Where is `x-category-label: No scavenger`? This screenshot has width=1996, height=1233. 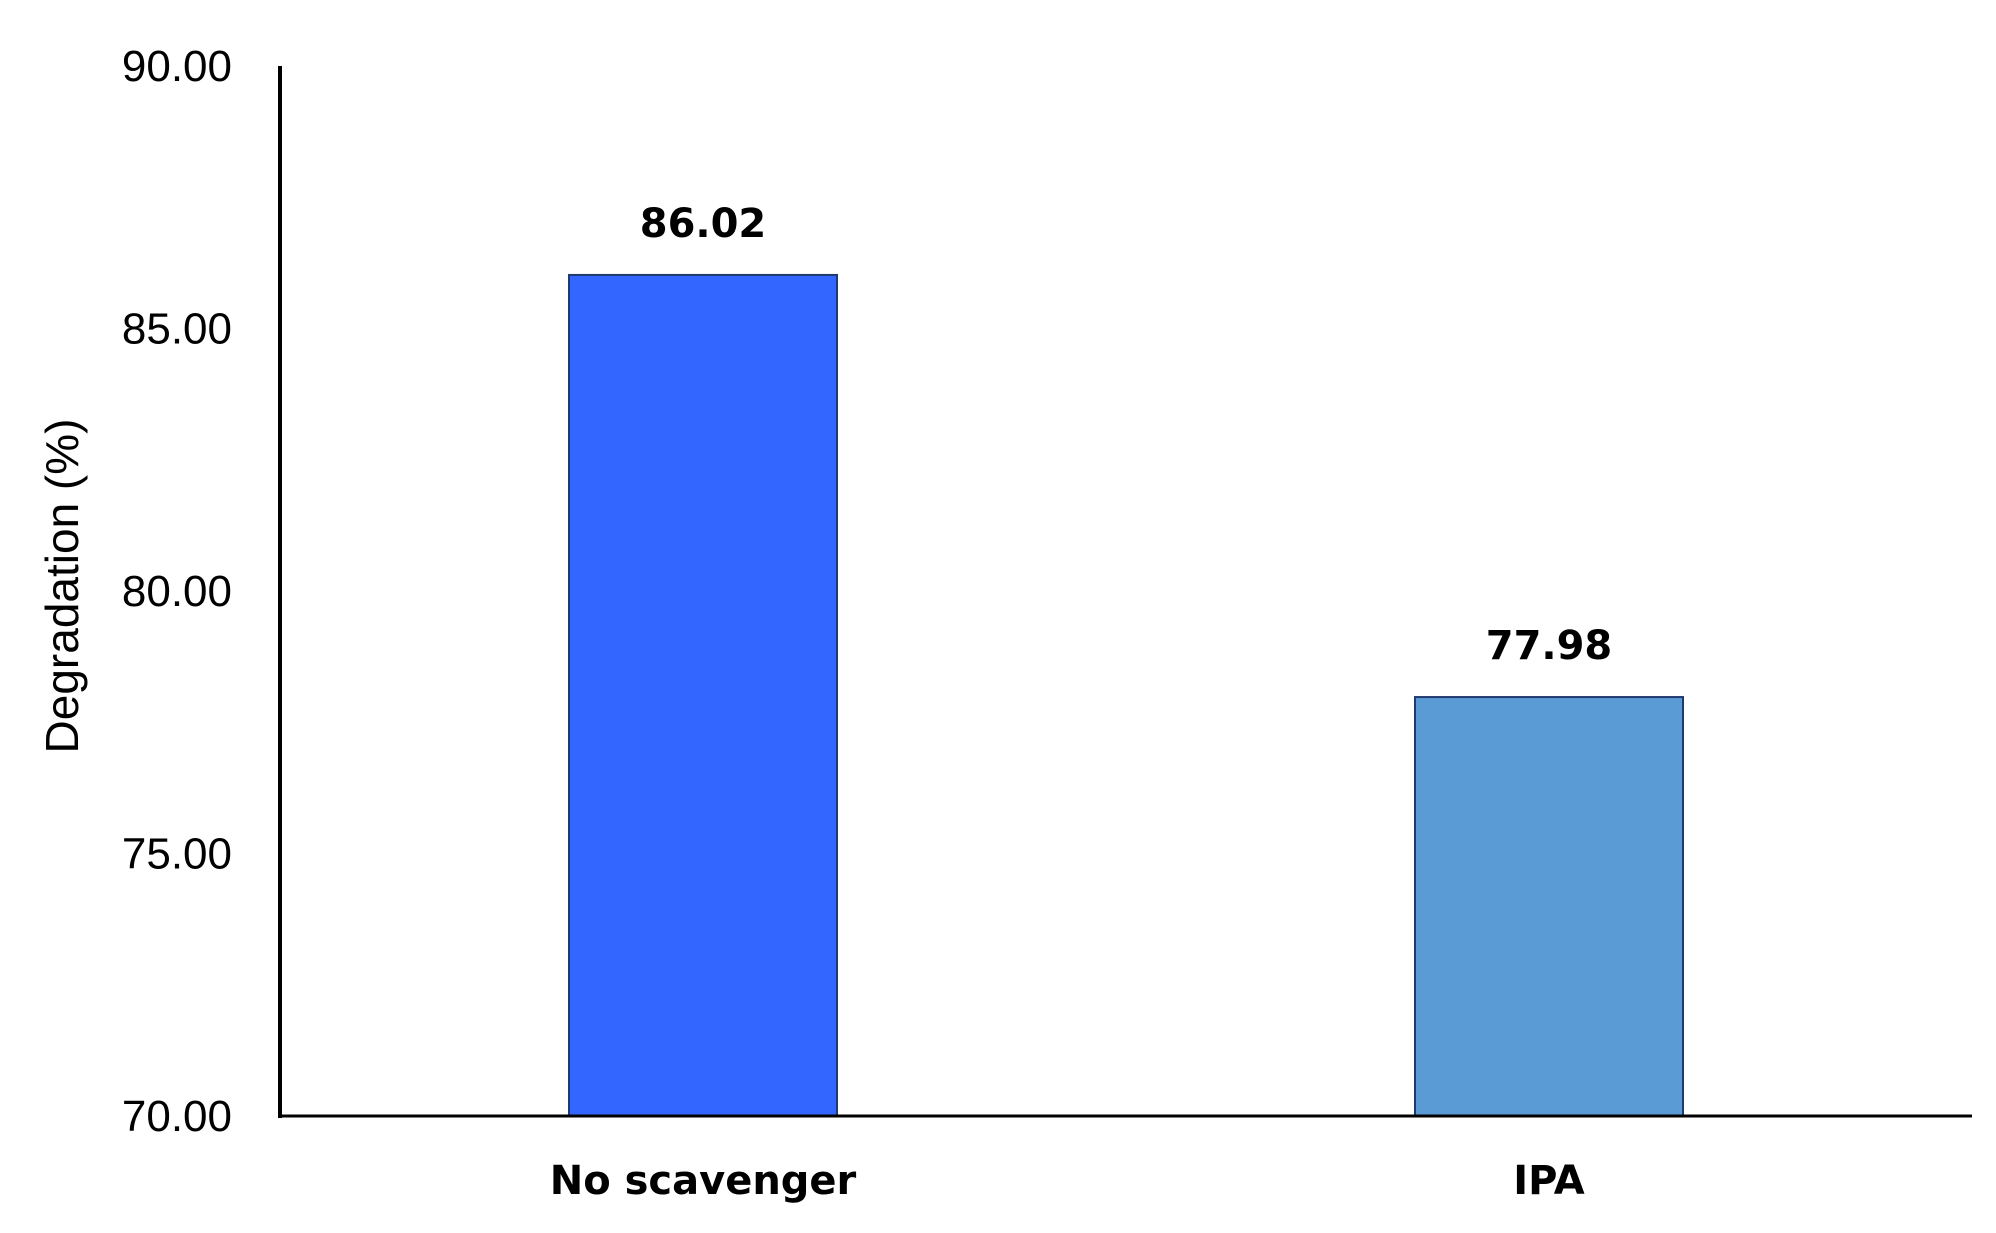 x-category-label: No scavenger is located at coordinates (703, 1181).